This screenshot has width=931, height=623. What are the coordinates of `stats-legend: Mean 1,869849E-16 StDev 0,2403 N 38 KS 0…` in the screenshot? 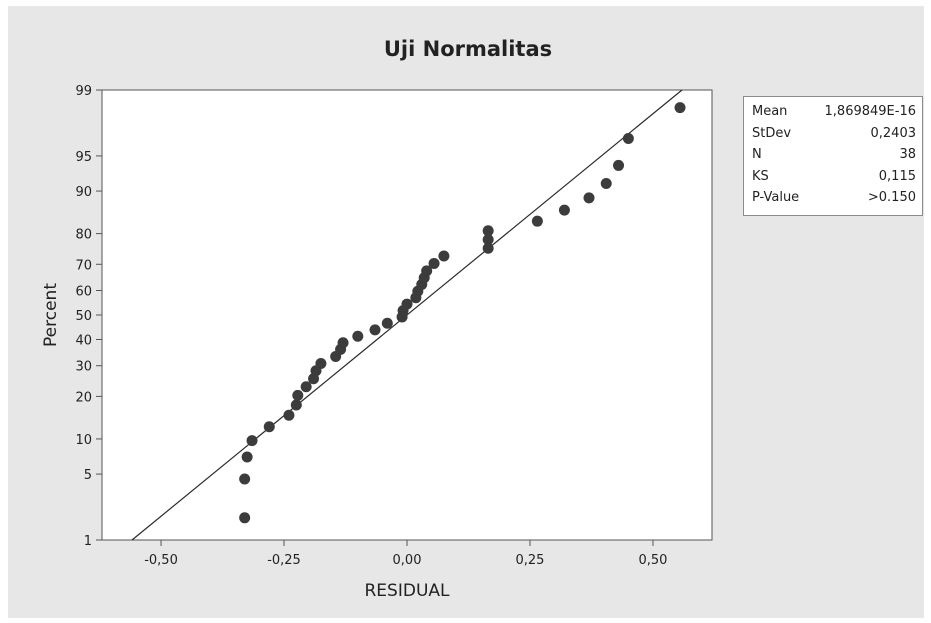 It's located at (833, 156).